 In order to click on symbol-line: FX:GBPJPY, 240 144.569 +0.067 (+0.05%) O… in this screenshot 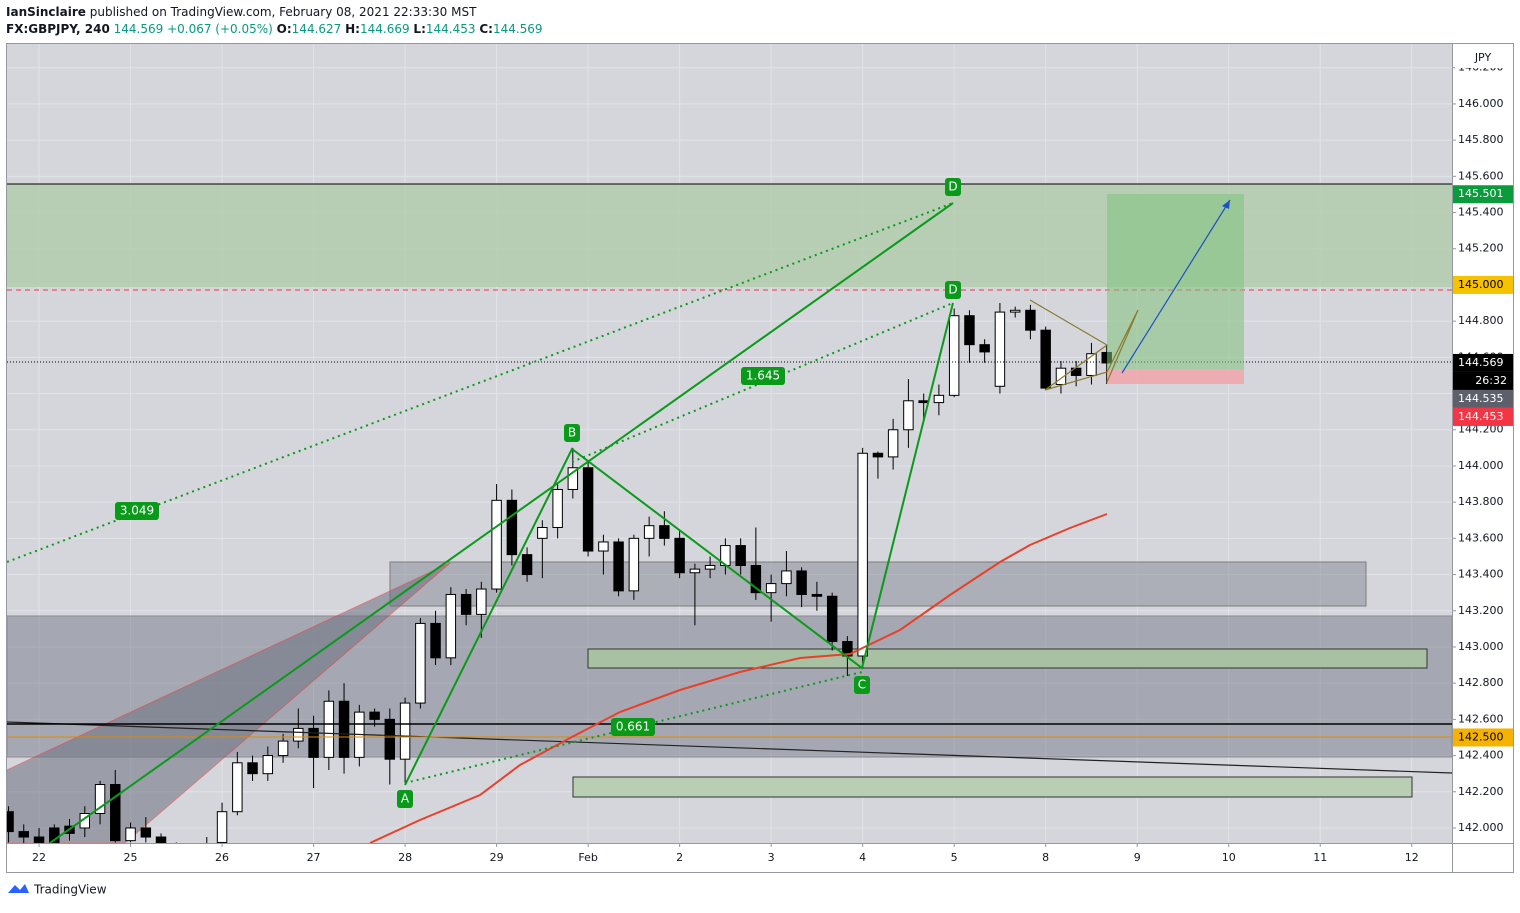, I will do `click(274, 29)`.